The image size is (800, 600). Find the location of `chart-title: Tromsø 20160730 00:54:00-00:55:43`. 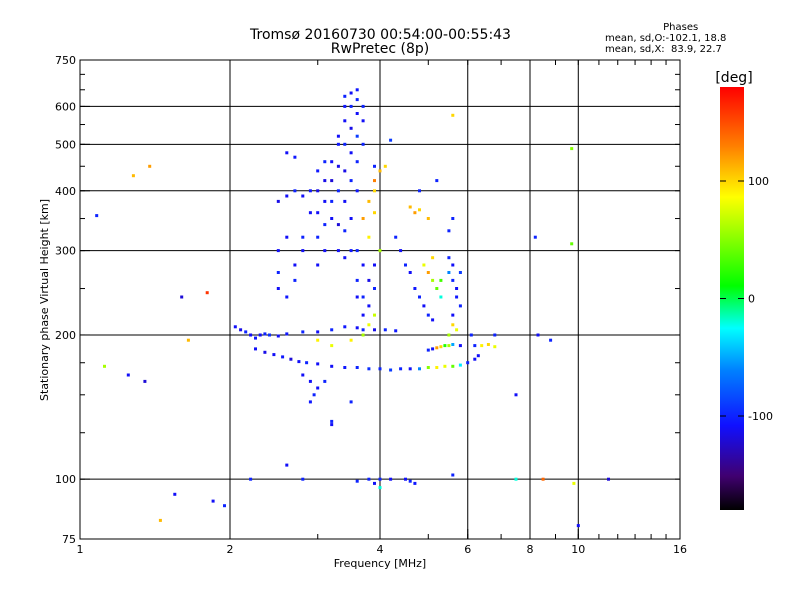

chart-title: Tromsø 20160730 00:54:00-00:55:43 is located at coordinates (380, 35).